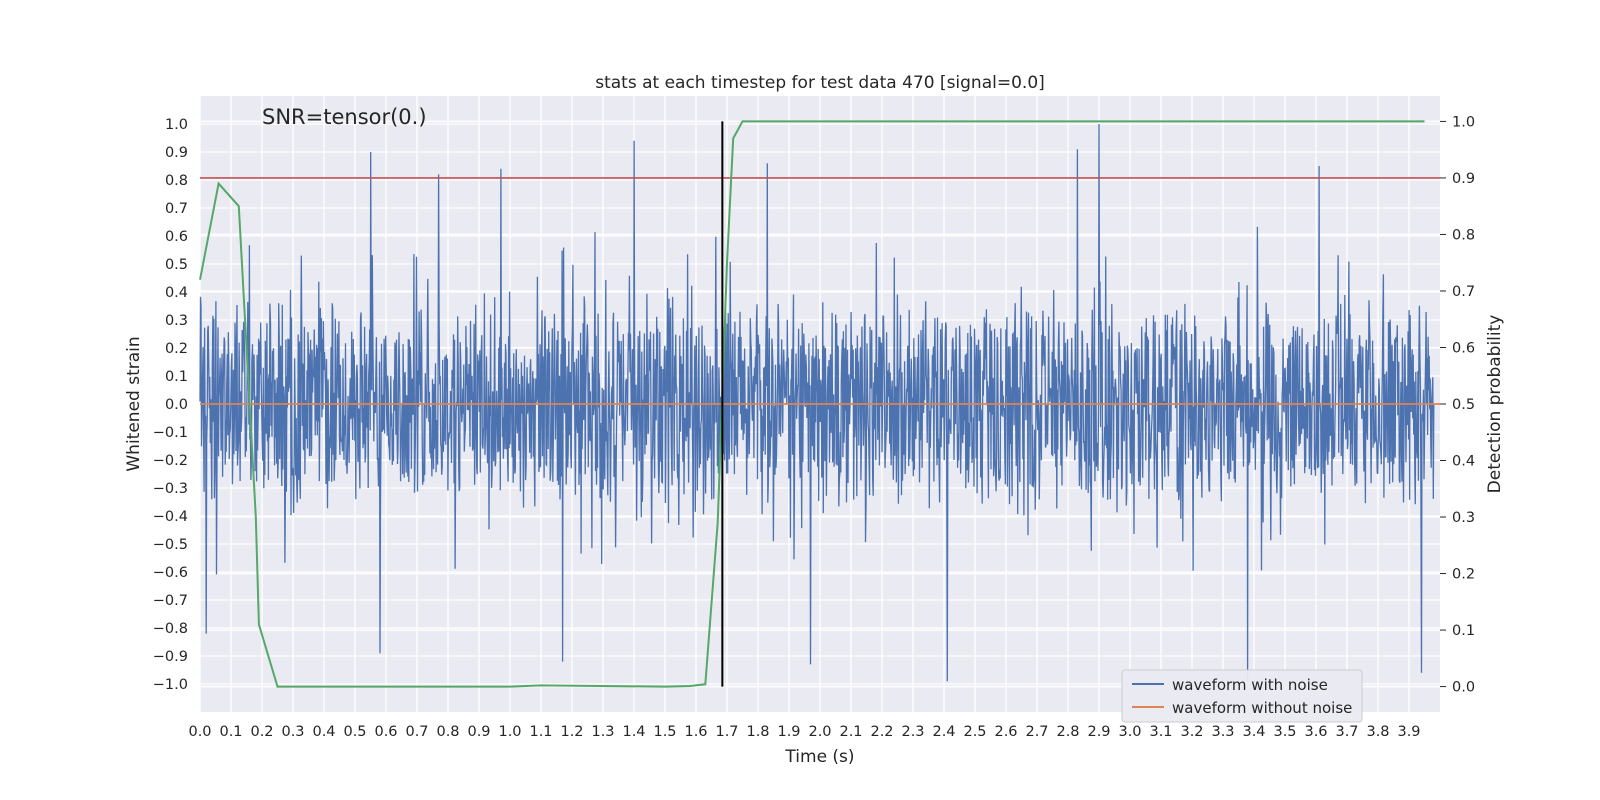 Image resolution: width=1600 pixels, height=800 pixels. What do you see at coordinates (170, 601) in the screenshot?
I see `y-tick-label: −0.7` at bounding box center [170, 601].